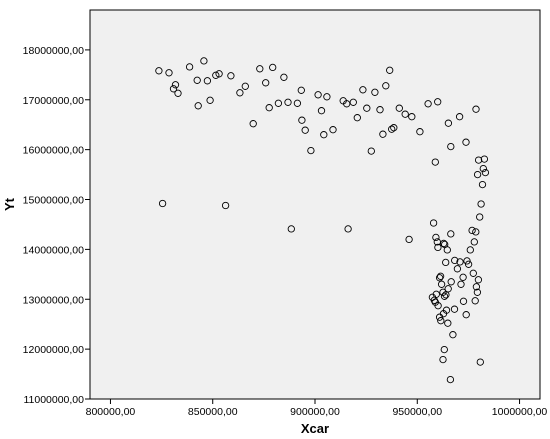 The image size is (550, 439). Describe the element at coordinates (53, 201) in the screenshot. I see `y-tick-label: 15000000,00` at that location.